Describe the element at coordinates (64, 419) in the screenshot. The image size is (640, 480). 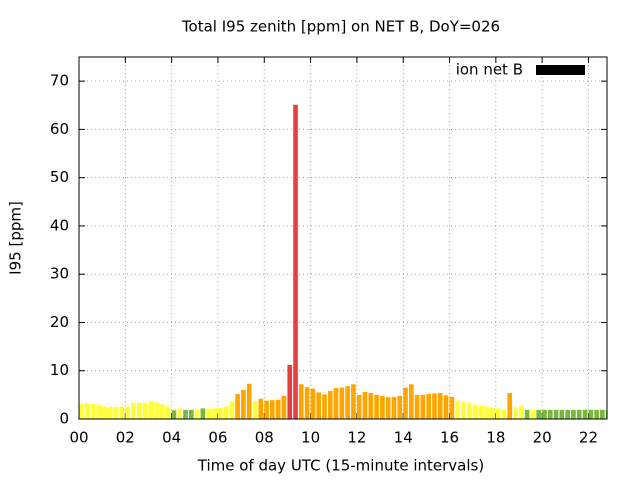
I see `y-tick-label: 0` at that location.